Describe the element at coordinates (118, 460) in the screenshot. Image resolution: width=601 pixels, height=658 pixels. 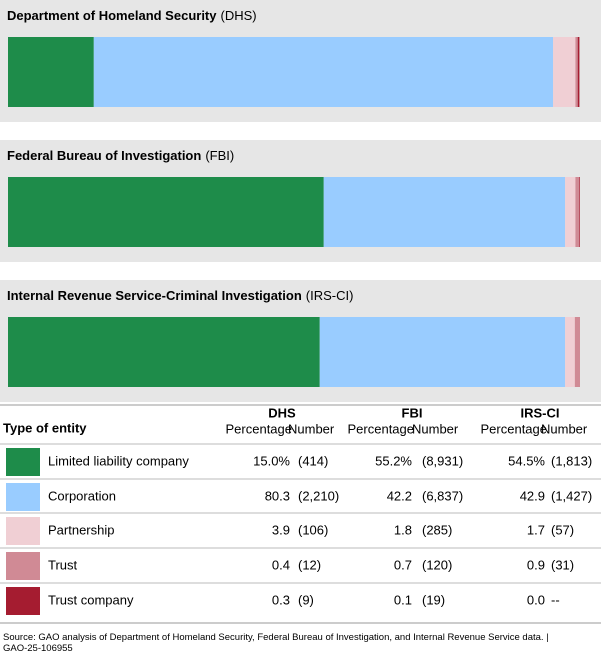
I see `row-label: Limited liability company` at that location.